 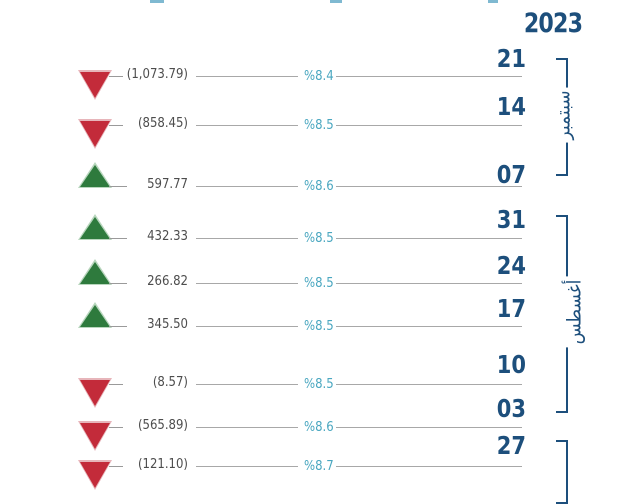 What do you see at coordinates (511, 58) in the screenshot?
I see `day-label: 21` at bounding box center [511, 58].